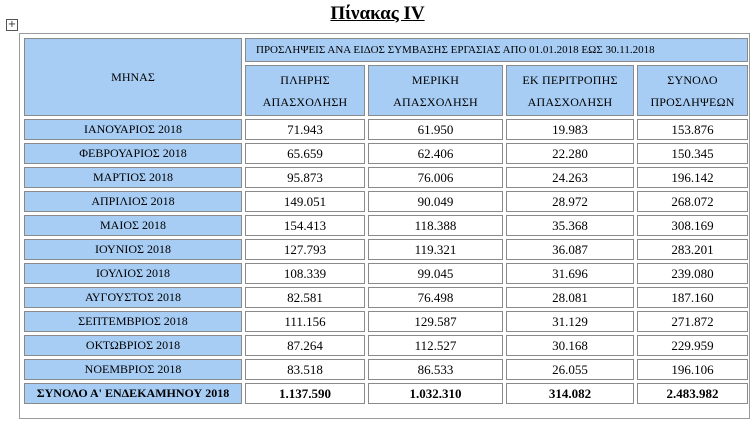 This screenshot has width=755, height=422. What do you see at coordinates (133, 77) in the screenshot?
I see `month-column-header: ΜΗΝΑΣ` at bounding box center [133, 77].